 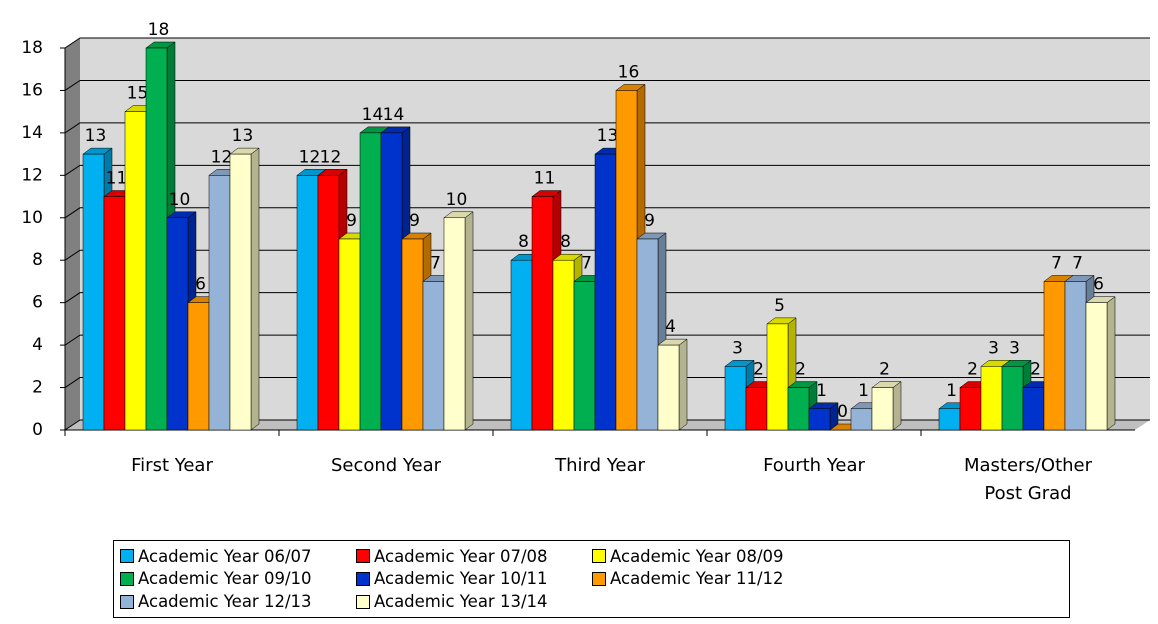 What do you see at coordinates (37, 345) in the screenshot?
I see `y-tick-label: 4` at bounding box center [37, 345].